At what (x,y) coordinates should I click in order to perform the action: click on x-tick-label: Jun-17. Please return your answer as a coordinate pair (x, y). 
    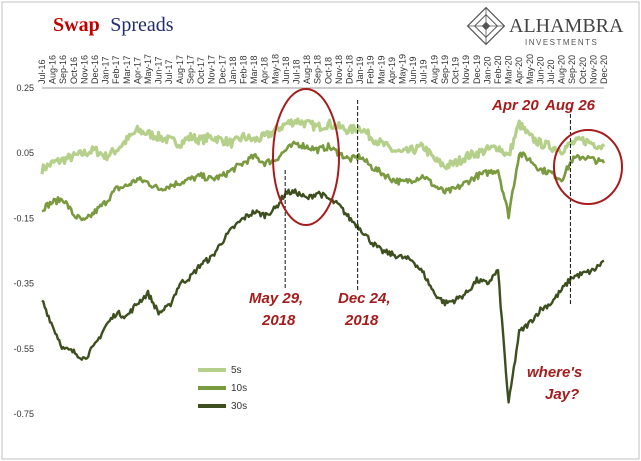
    Looking at the image, I should click on (159, 70).